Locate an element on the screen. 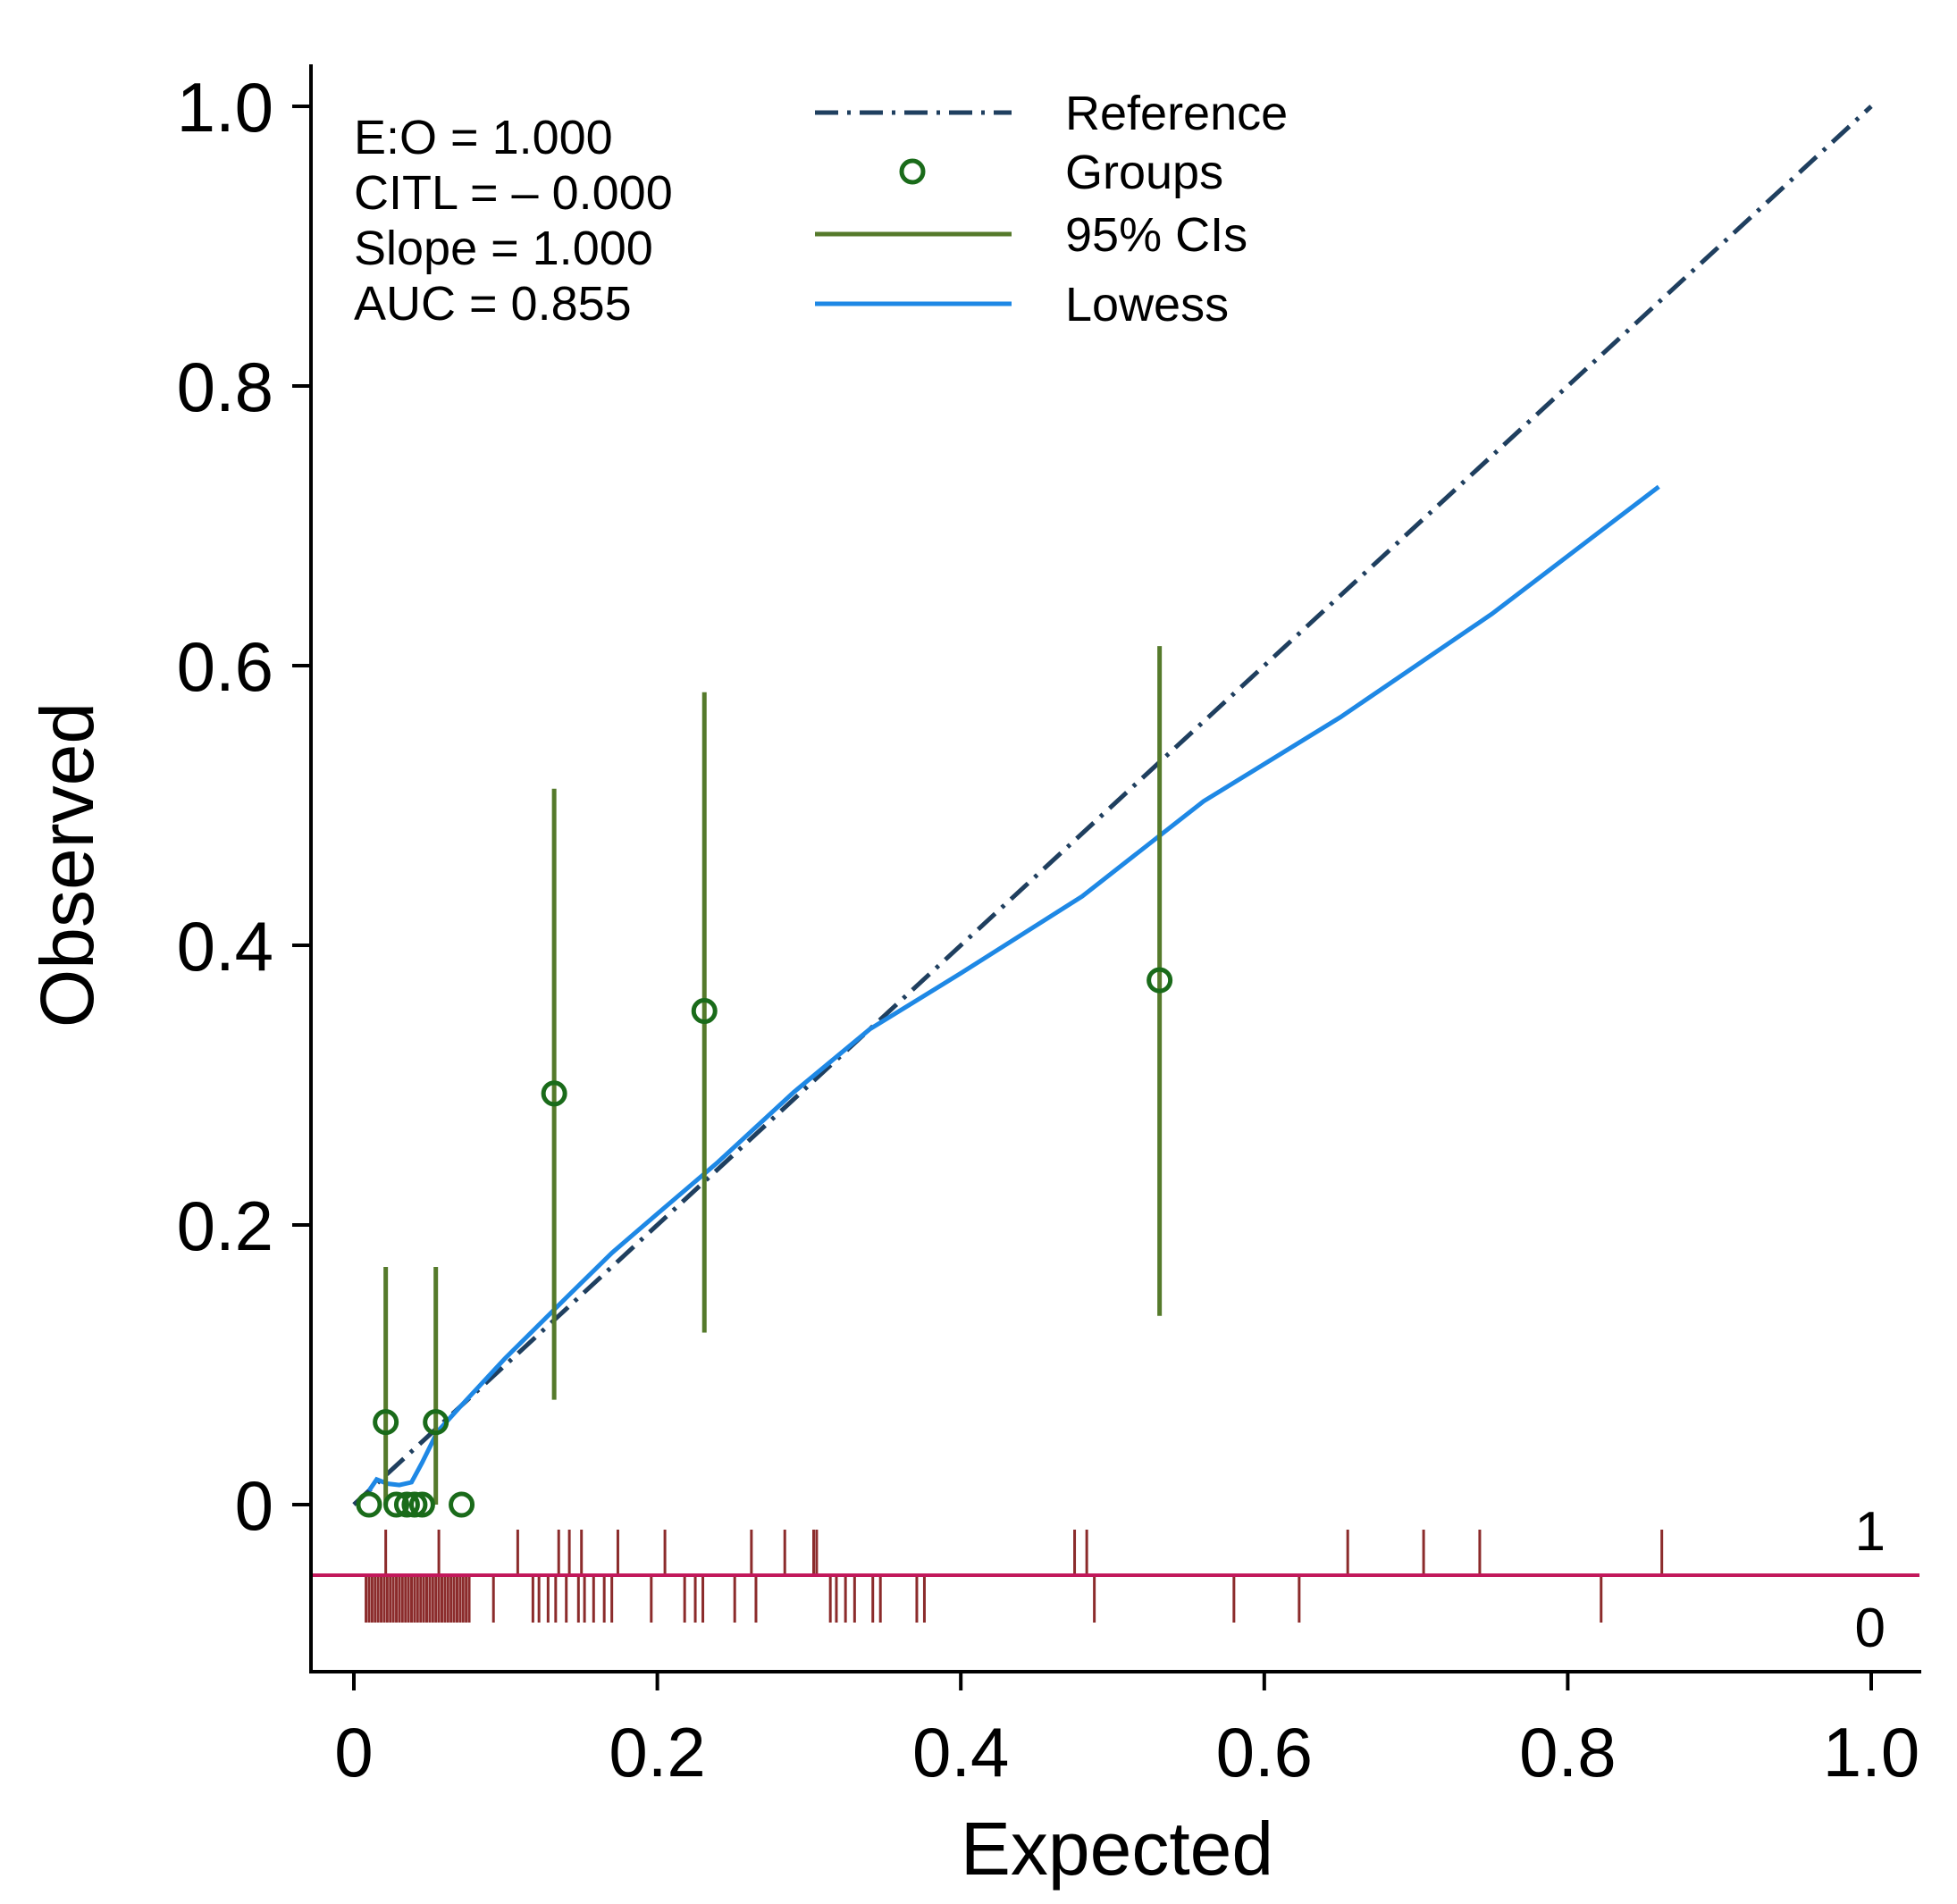 The image size is (1957, 1904). x-tick-label: 0 is located at coordinates (353, 1752).